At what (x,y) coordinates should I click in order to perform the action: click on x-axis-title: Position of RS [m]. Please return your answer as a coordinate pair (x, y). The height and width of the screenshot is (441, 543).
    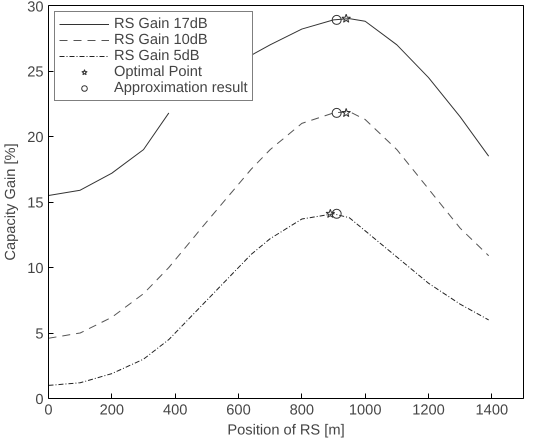
    Looking at the image, I should click on (286, 430).